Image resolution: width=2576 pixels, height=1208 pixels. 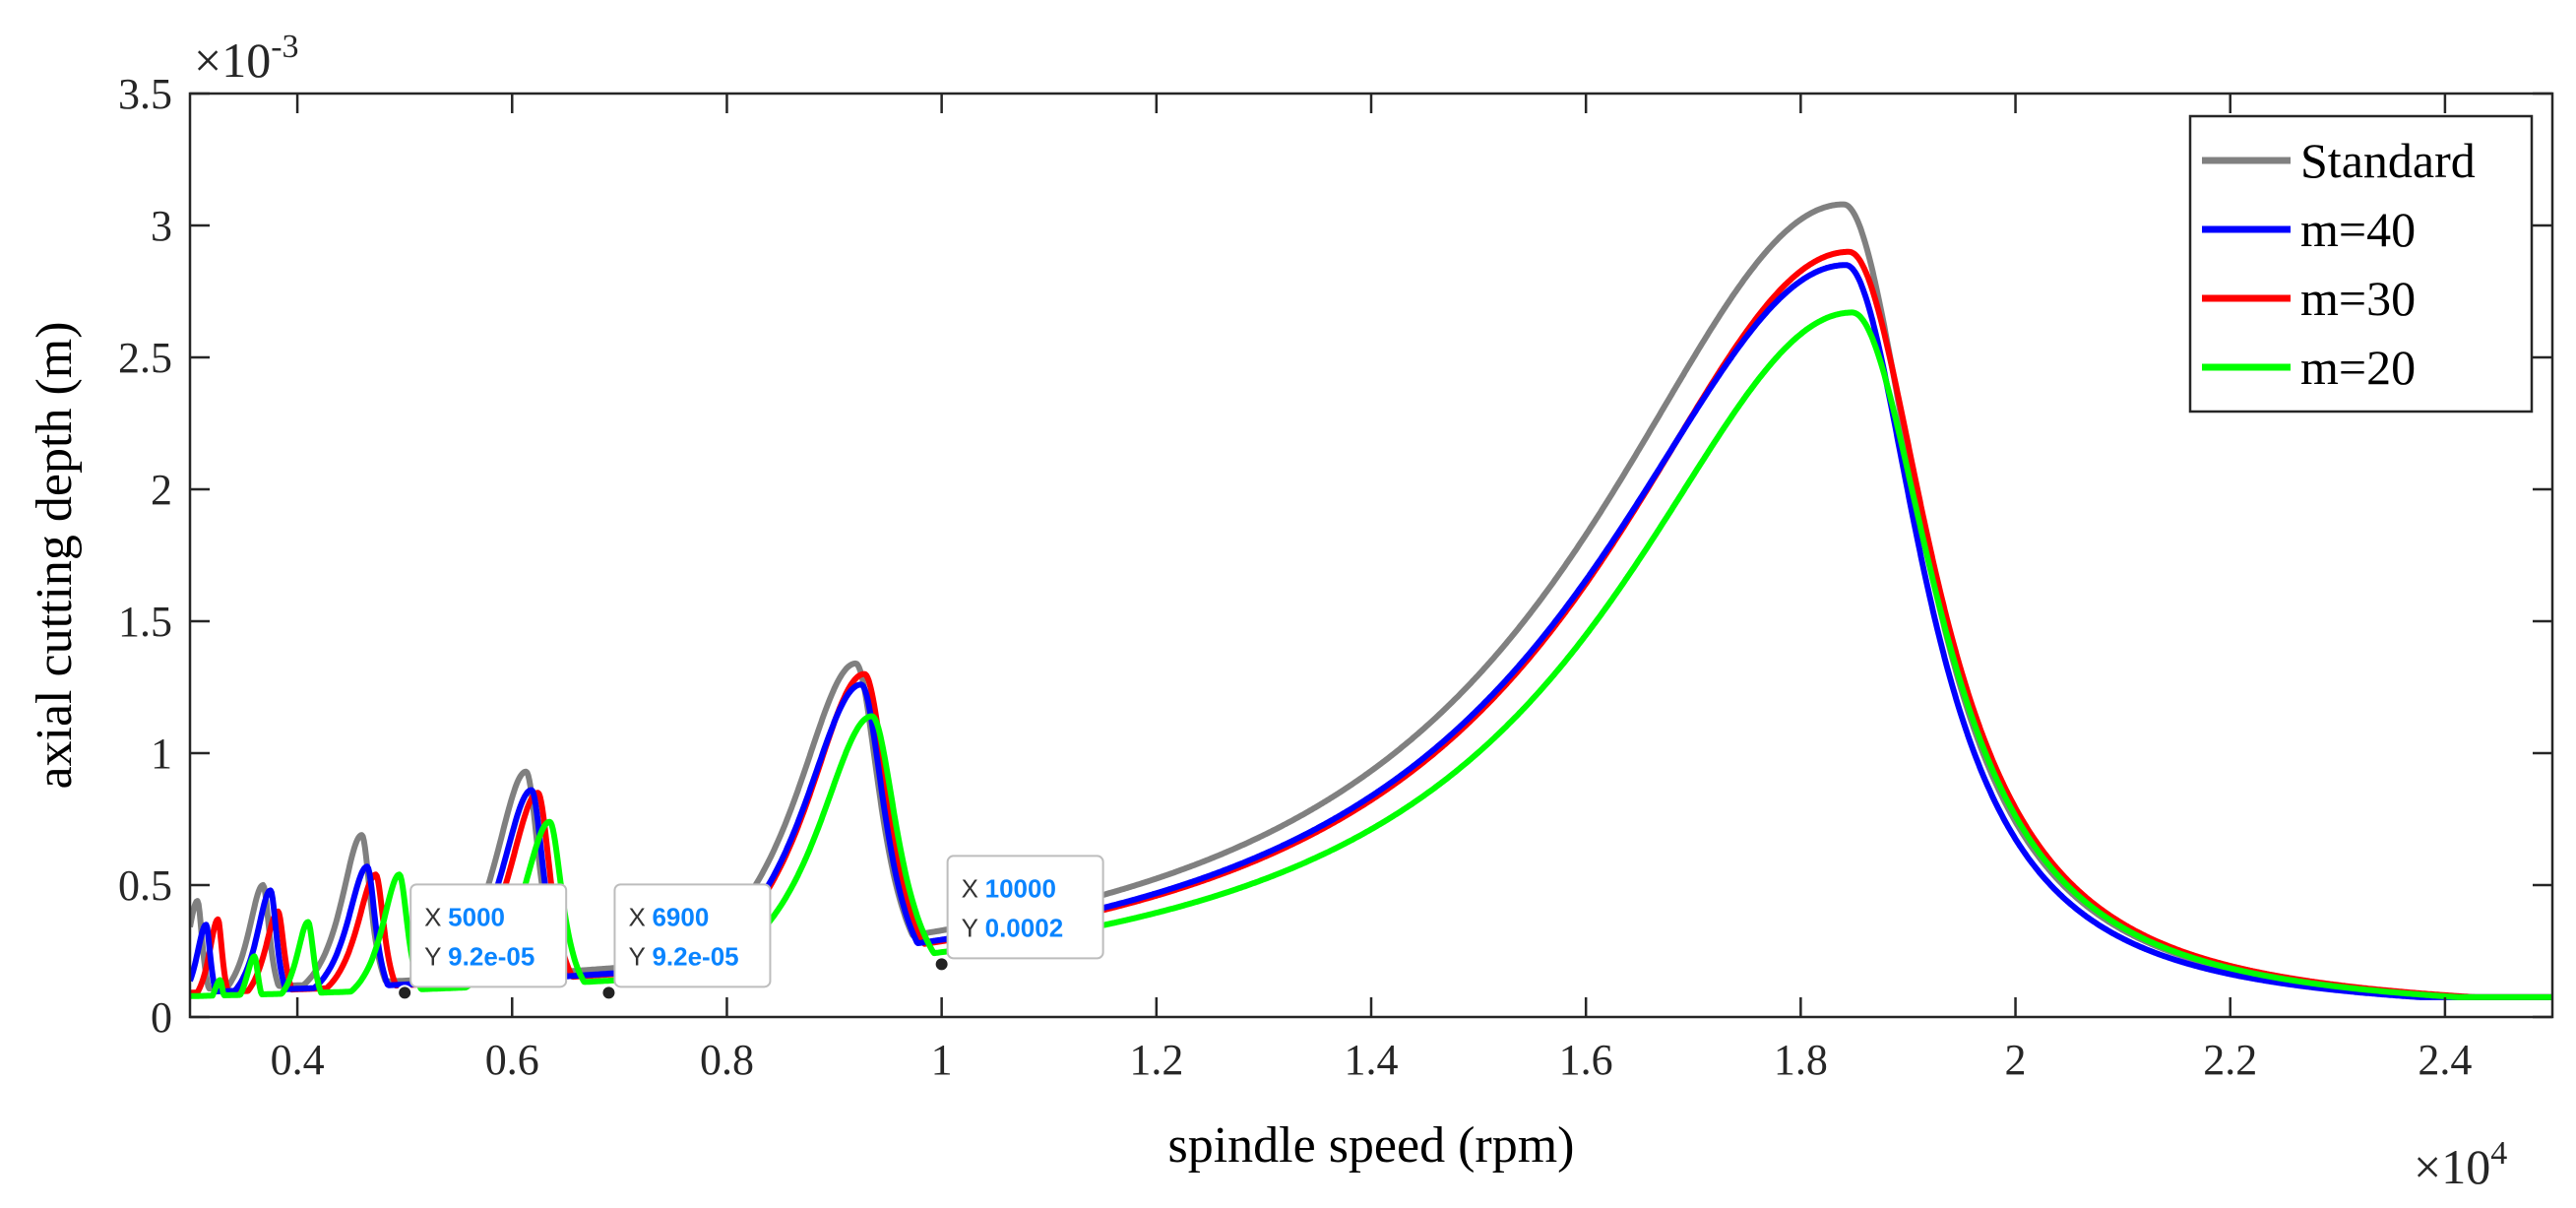 I want to click on x-tick-label: 1.2, so click(x=1156, y=1060).